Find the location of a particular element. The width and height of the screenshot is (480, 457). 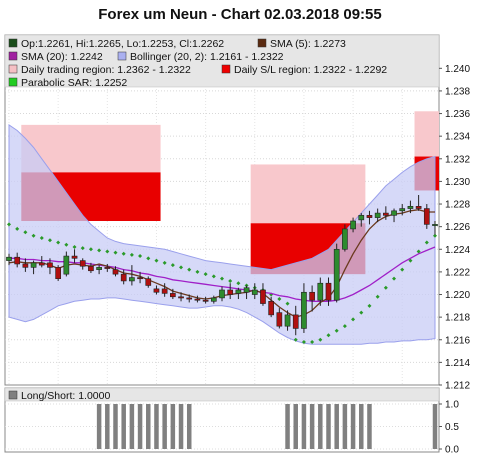

price-tick-label: 1.236 is located at coordinates (457, 114).